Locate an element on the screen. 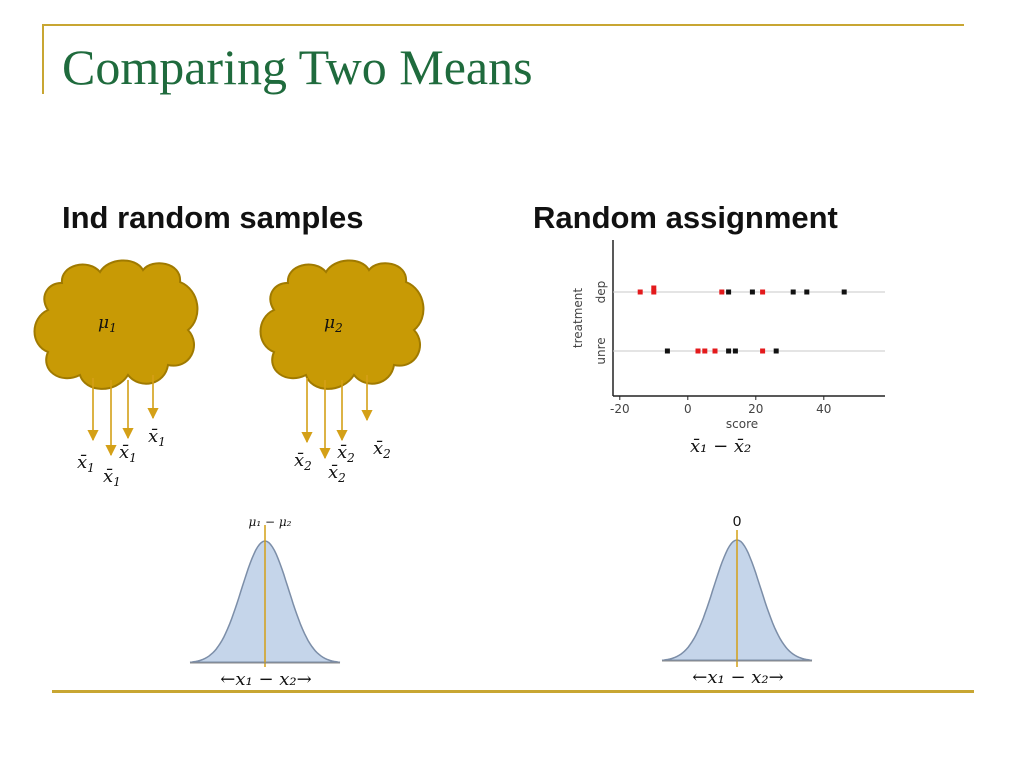  x-axis-title: score is located at coordinates (742, 424).